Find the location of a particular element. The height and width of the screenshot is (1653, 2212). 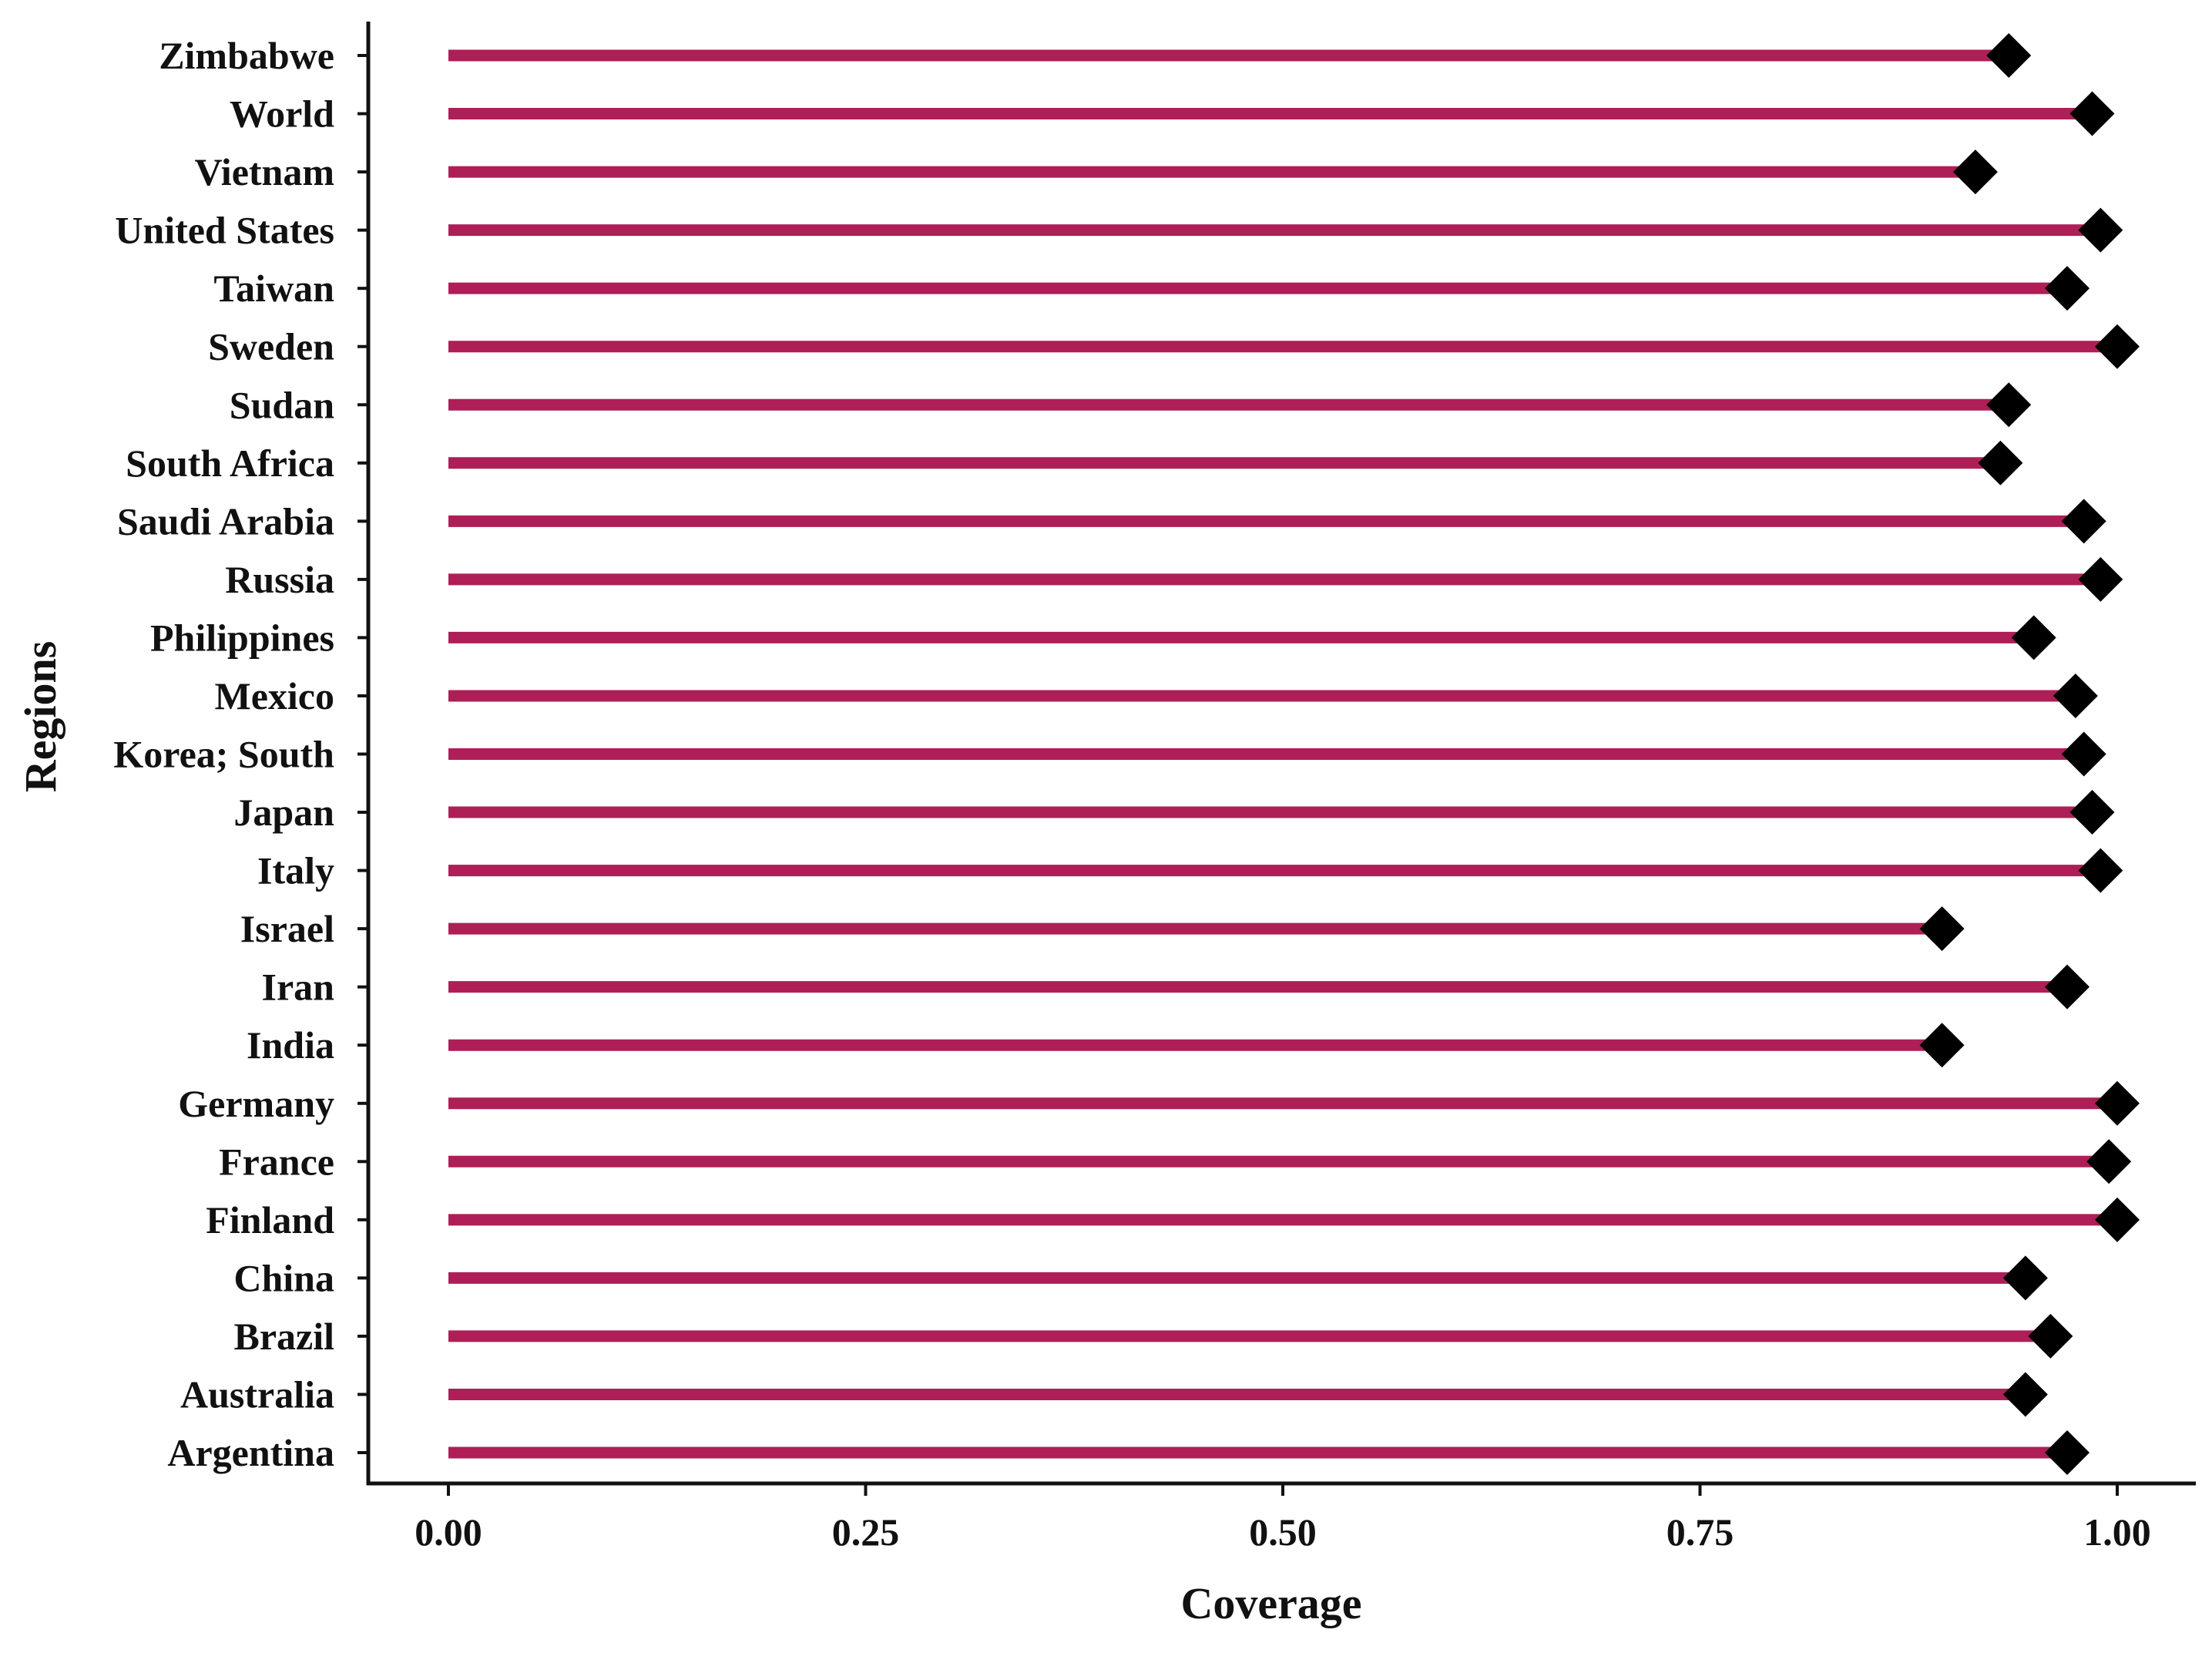

y-tick-label: Israel is located at coordinates (287, 928).